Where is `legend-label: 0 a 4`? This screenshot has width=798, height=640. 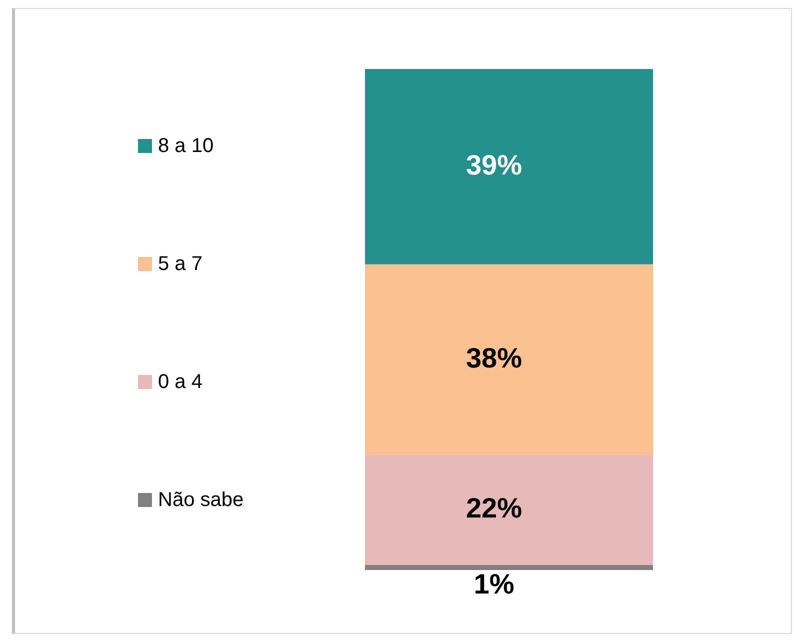 legend-label: 0 a 4 is located at coordinates (180, 382).